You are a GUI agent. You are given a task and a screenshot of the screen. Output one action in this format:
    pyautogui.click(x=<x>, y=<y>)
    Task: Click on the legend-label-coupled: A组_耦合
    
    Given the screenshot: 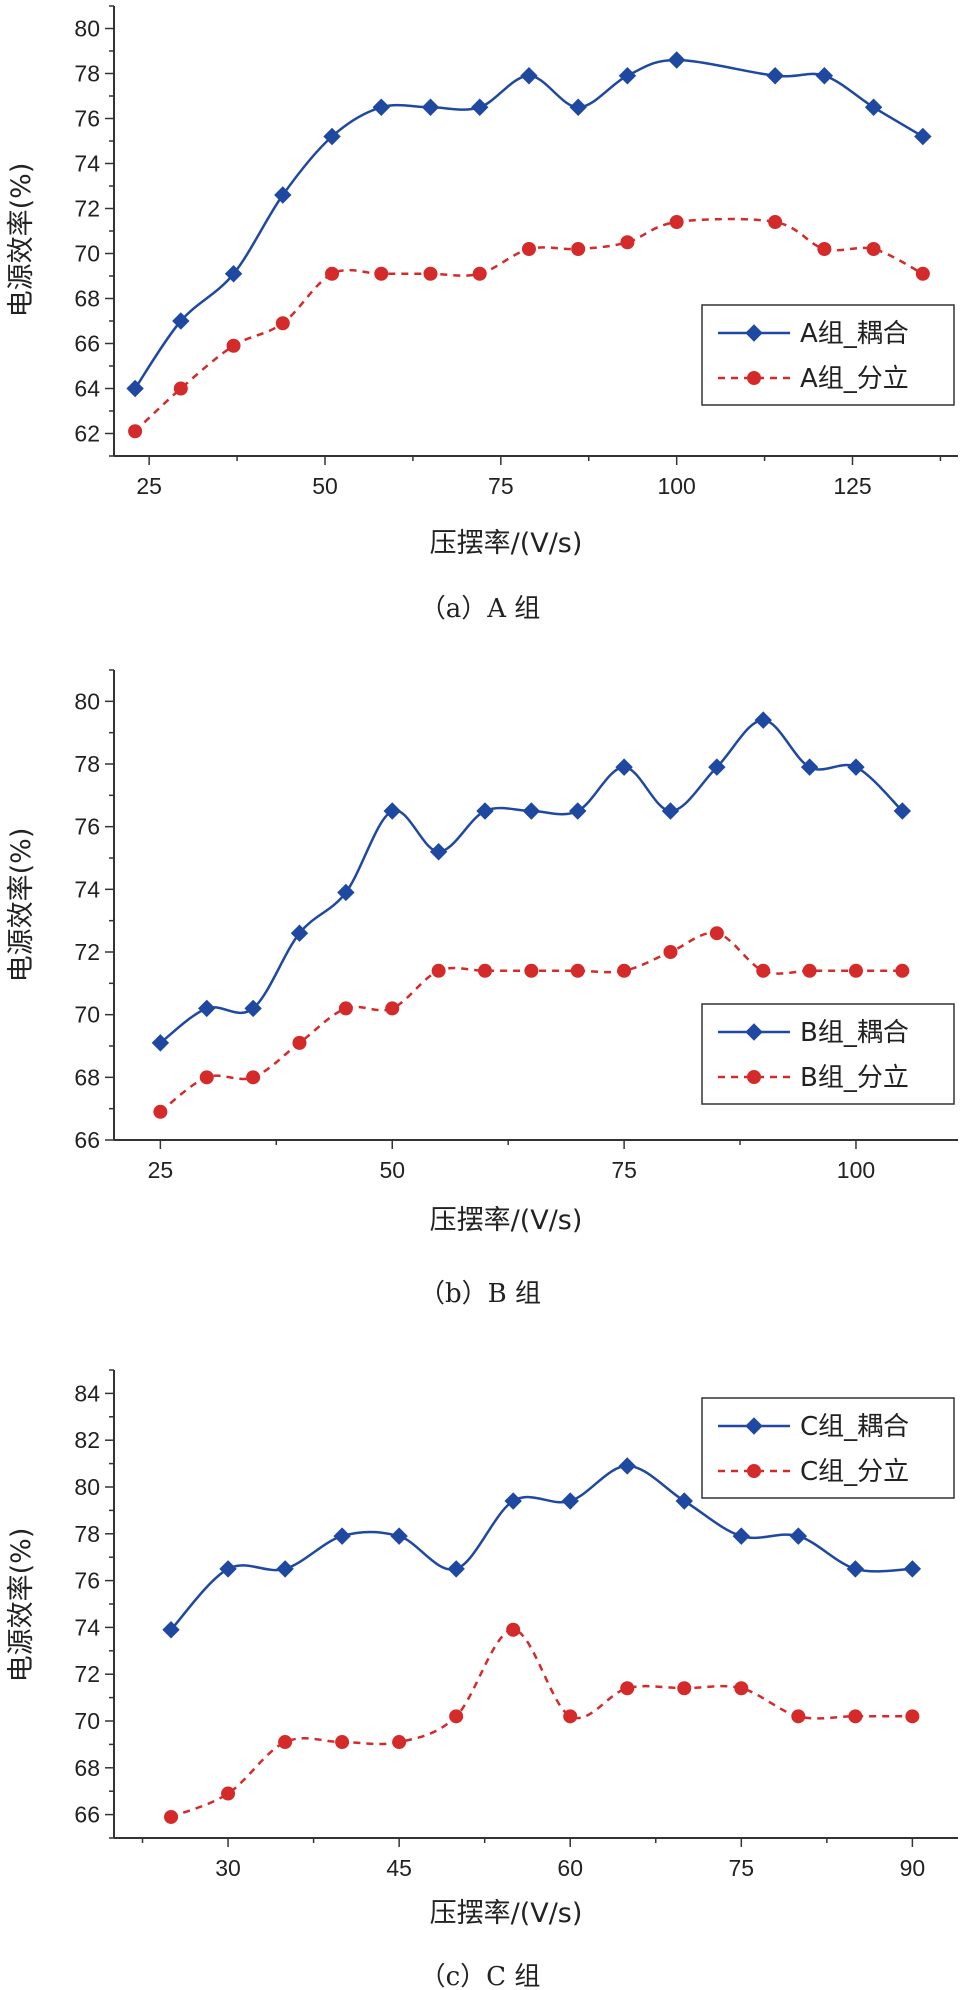 What is the action you would take?
    pyautogui.click(x=854, y=334)
    